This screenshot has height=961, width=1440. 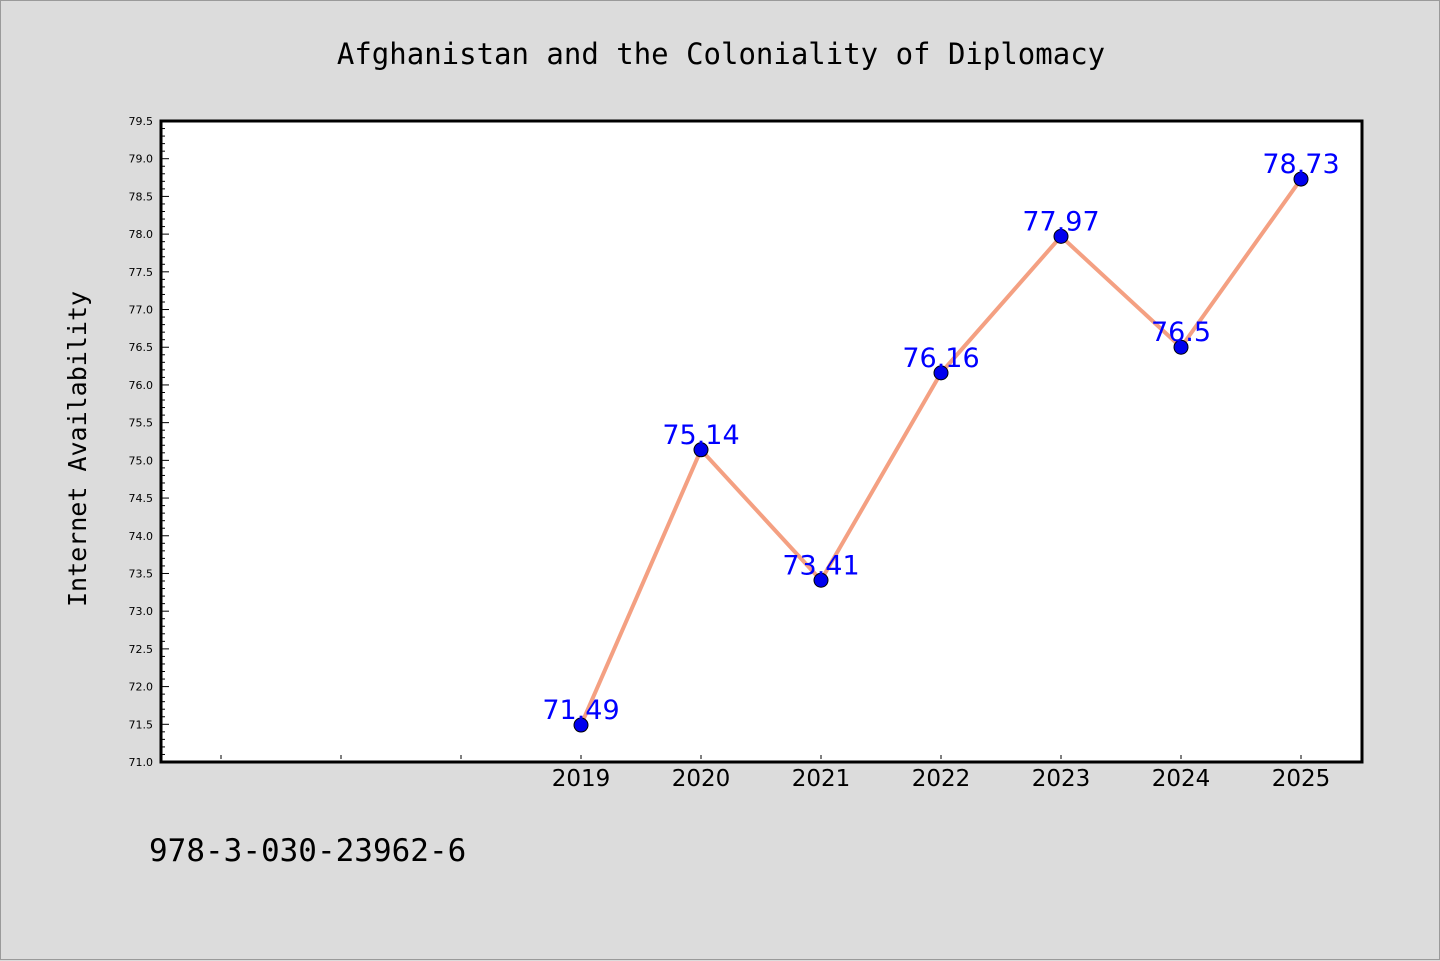 What do you see at coordinates (775, 773) in the screenshot?
I see `x-axis: 2019 2020 2021 2022 2023 2024 2025` at bounding box center [775, 773].